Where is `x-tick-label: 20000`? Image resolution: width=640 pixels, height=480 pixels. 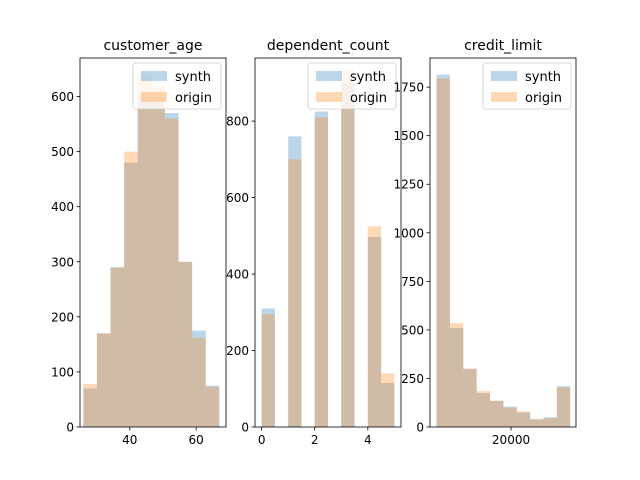 x-tick-label: 20000 is located at coordinates (511, 440).